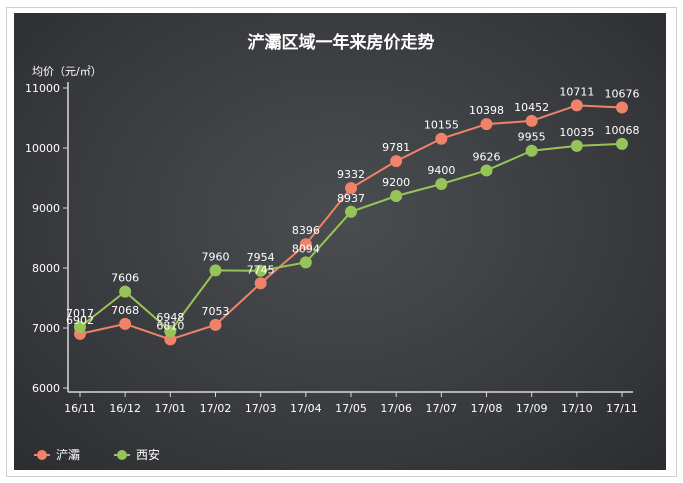 This screenshot has height=483, width=683. Describe the element at coordinates (42, 88) in the screenshot. I see `y-tick-label: 11000` at that location.